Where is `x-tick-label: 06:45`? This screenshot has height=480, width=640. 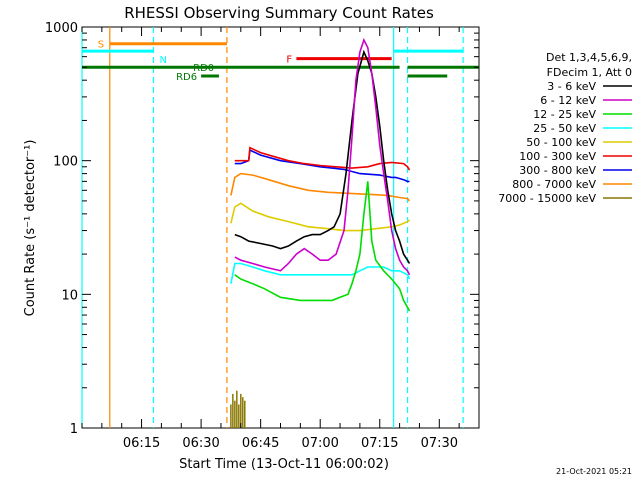 x-tick-label: 06:45 is located at coordinates (260, 443).